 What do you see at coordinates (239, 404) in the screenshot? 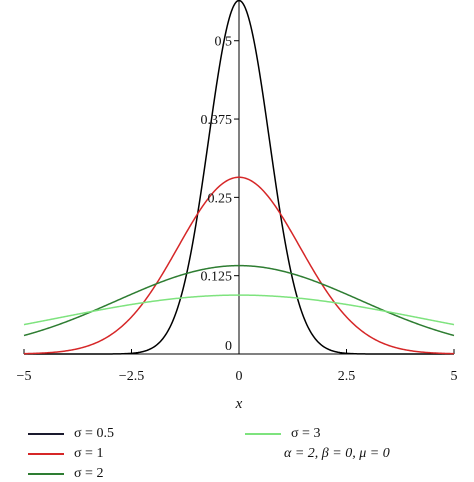
I see `x-axis-label: x` at bounding box center [239, 404].